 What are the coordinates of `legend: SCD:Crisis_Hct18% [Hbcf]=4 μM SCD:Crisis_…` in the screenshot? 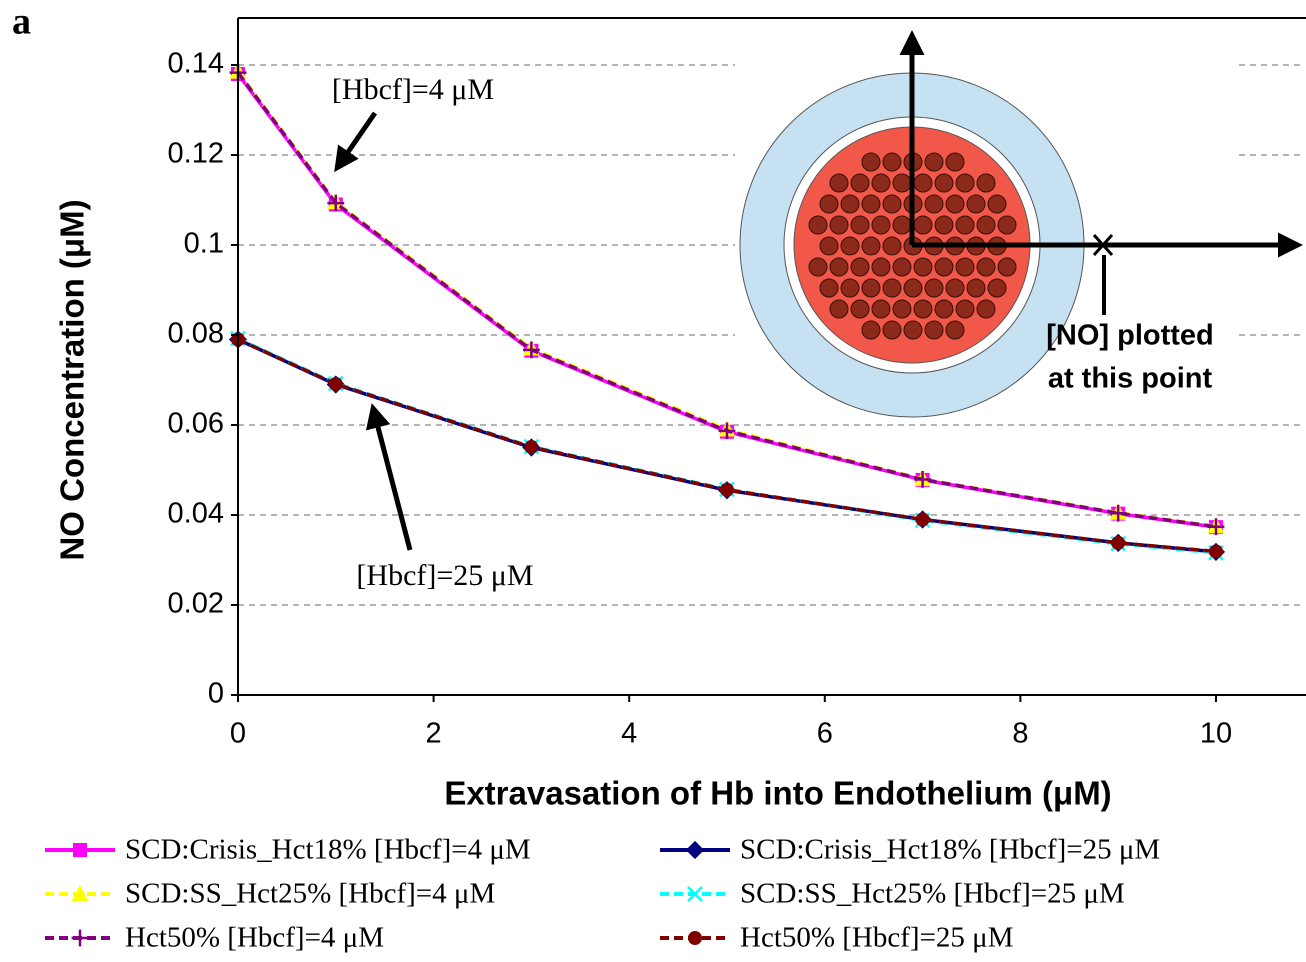 It's located at (602, 894).